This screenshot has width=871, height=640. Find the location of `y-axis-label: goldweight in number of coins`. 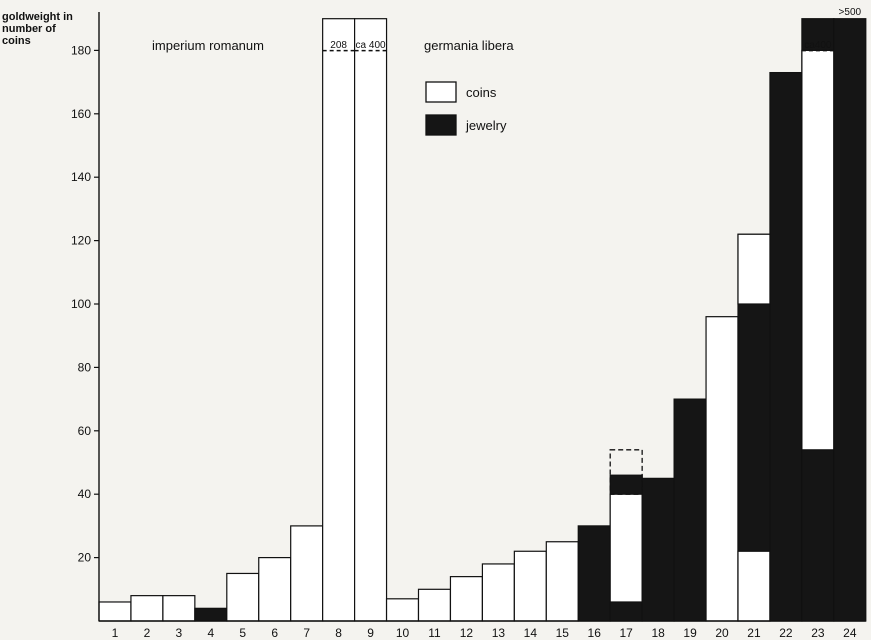

y-axis-label: goldweight in number of coins is located at coordinates (37, 29).